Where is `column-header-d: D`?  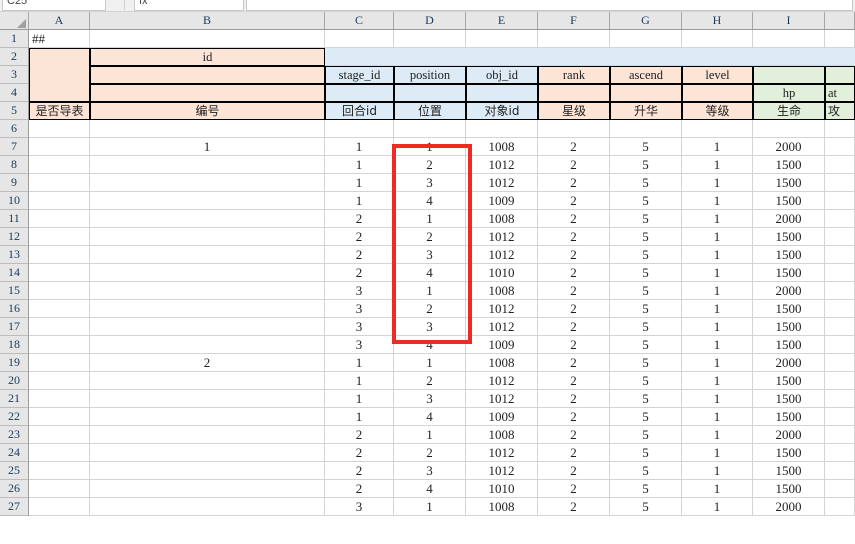
column-header-d: D is located at coordinates (430, 20).